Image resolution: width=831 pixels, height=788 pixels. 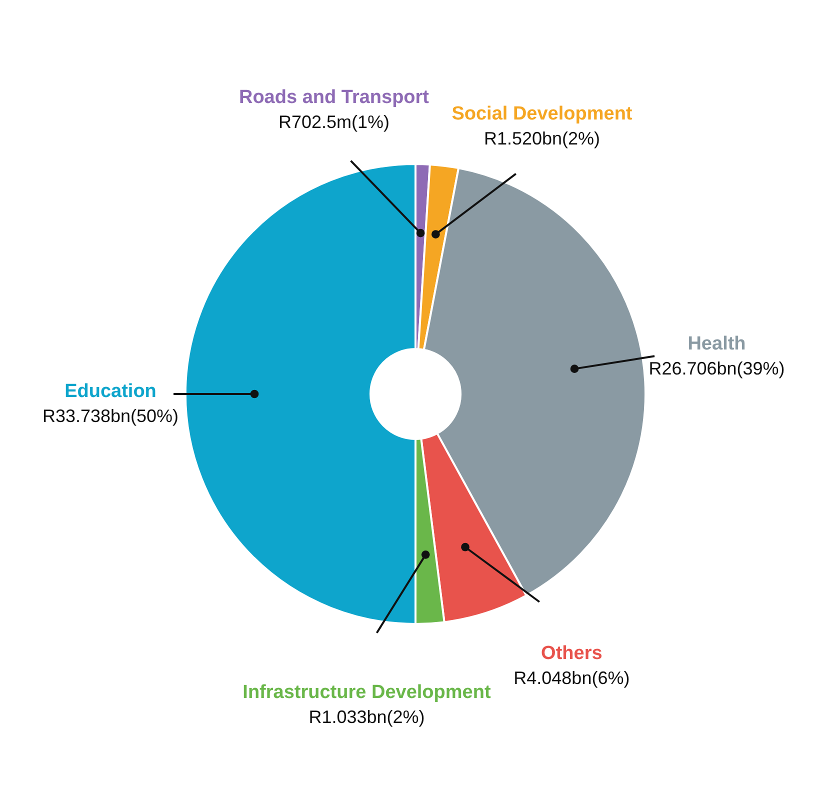 I want to click on data-label: R26.706bn(39%), so click(x=716, y=368).